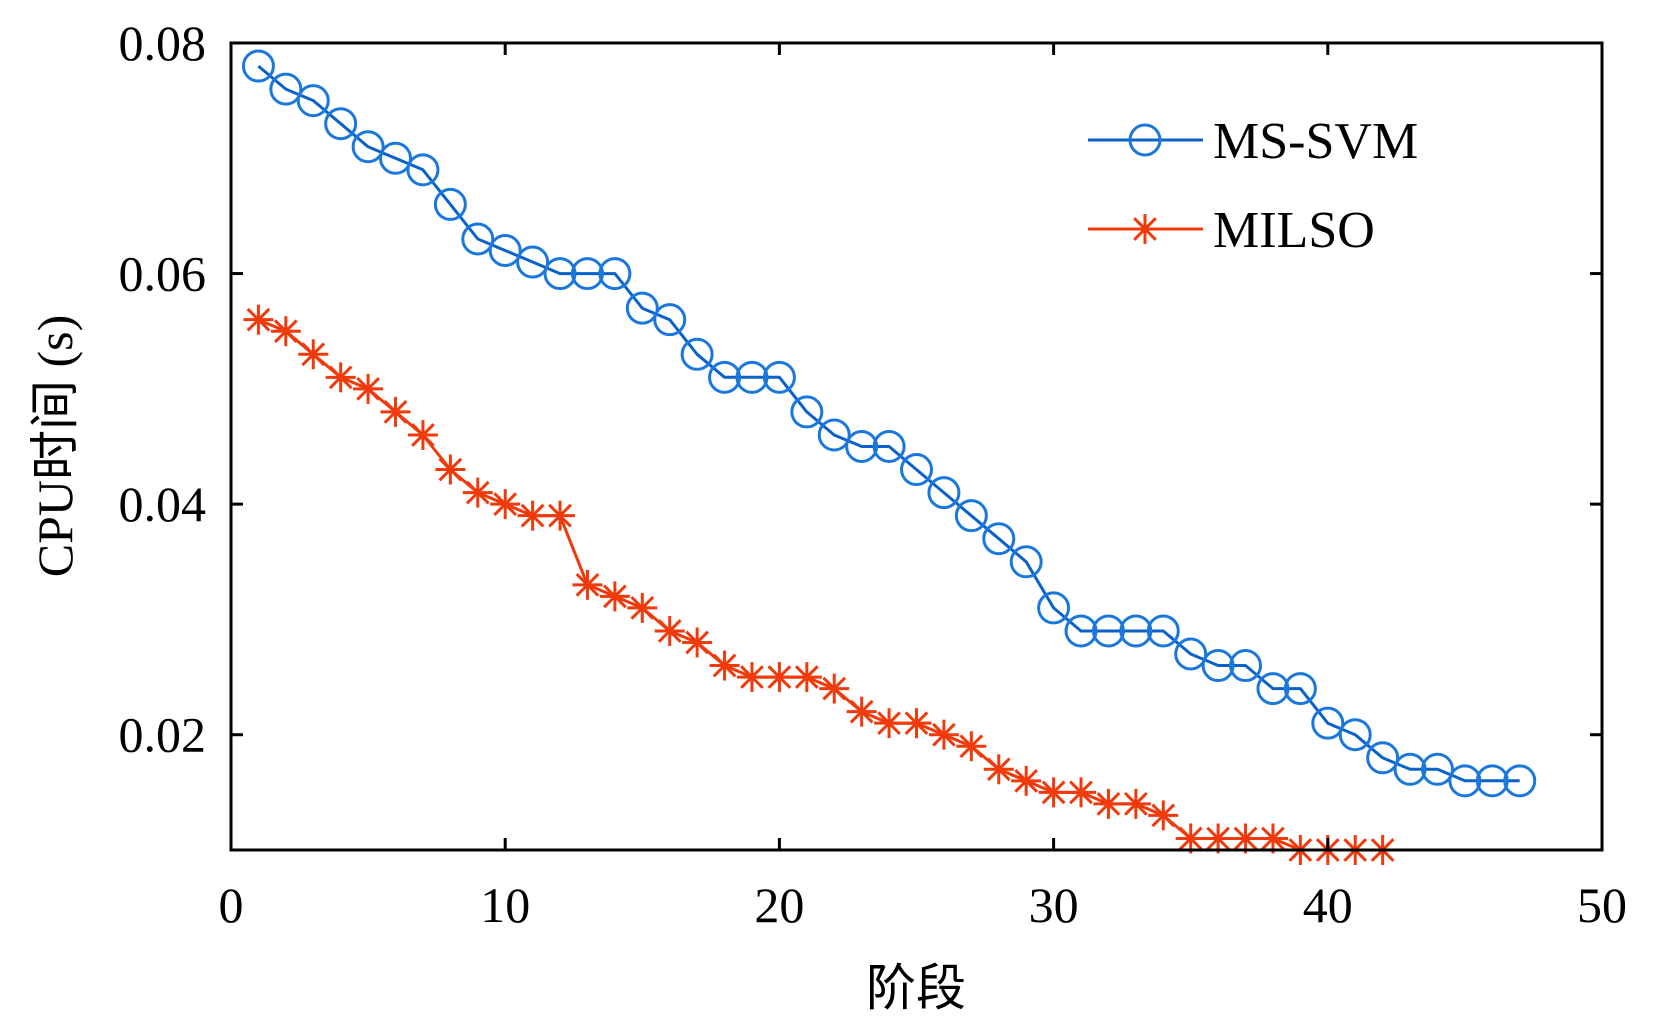 Image resolution: width=1654 pixels, height=1030 pixels. I want to click on y-tick-label: 0.02, so click(163, 735).